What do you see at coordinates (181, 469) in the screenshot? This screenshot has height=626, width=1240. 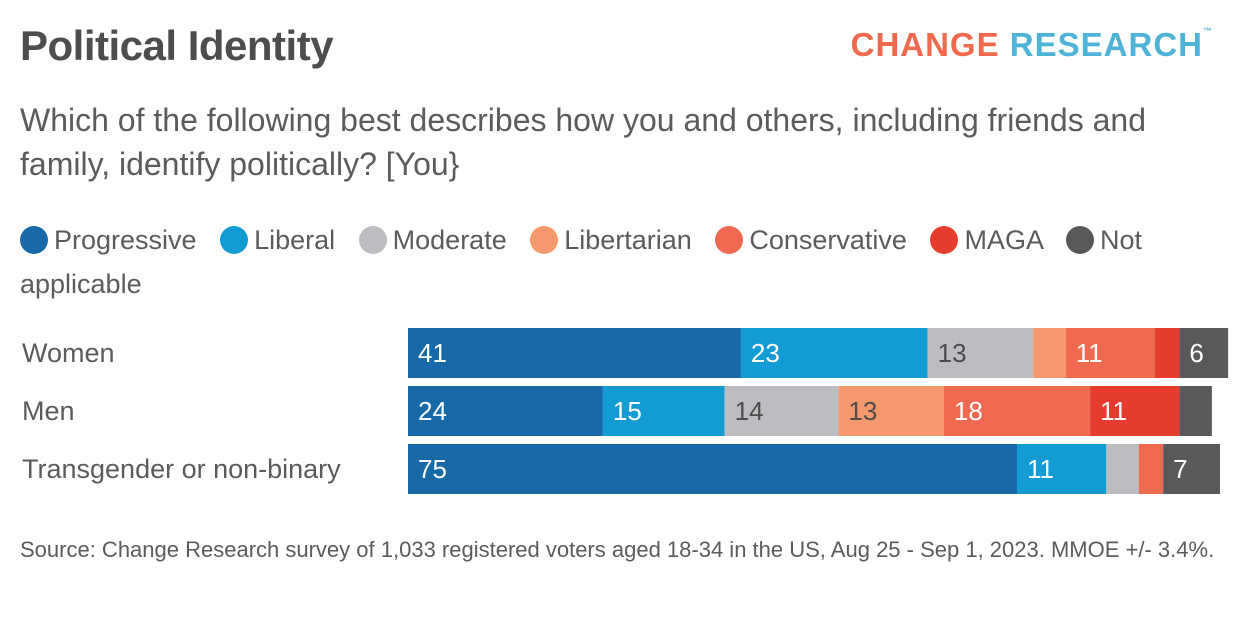 I see `row-label-transgender-or-non-binary: Transgender or non-binary` at bounding box center [181, 469].